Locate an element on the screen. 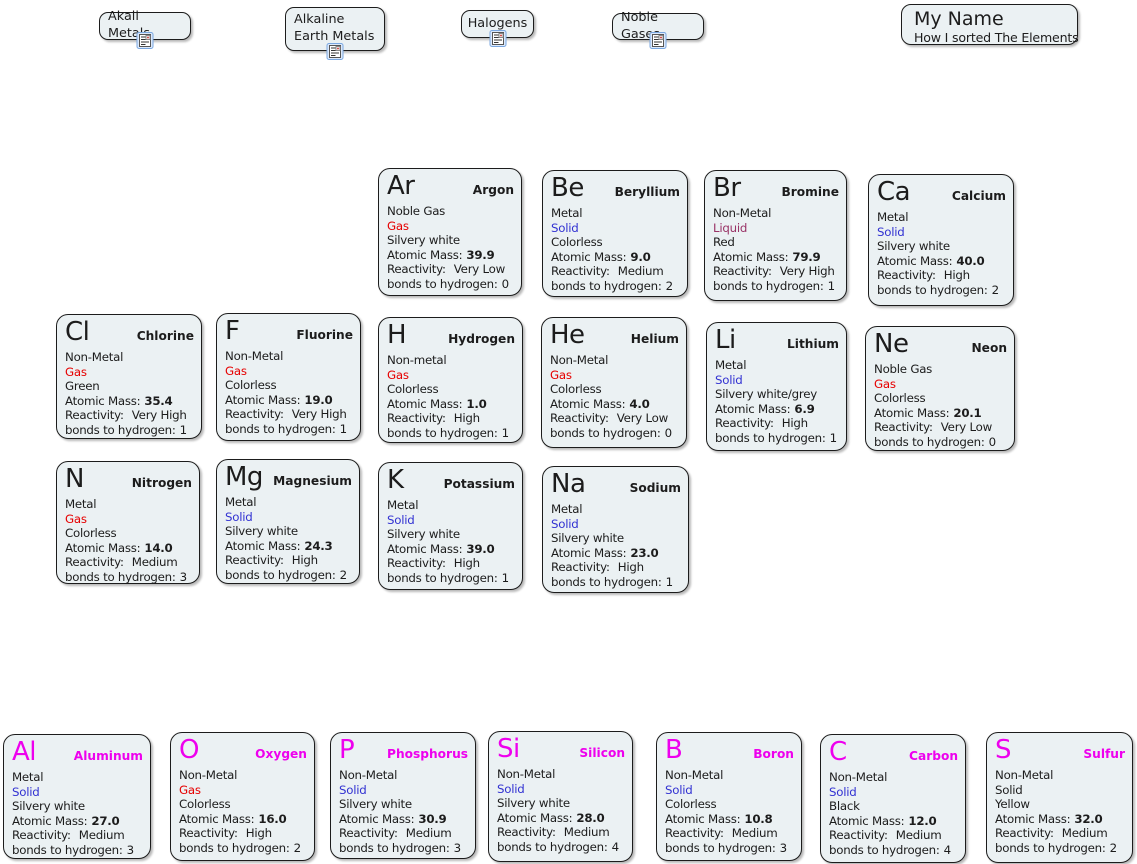 Image resolution: width=1137 pixels, height=864 pixels. atomic-mass-row: Atomic Mass: 27.0 is located at coordinates (79, 821).